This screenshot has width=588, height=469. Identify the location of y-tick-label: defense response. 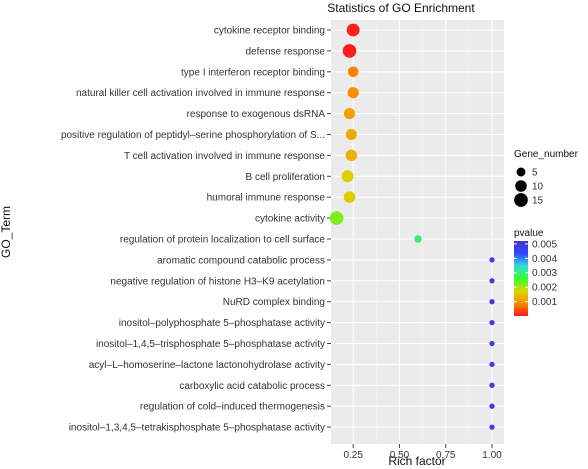
(285, 51).